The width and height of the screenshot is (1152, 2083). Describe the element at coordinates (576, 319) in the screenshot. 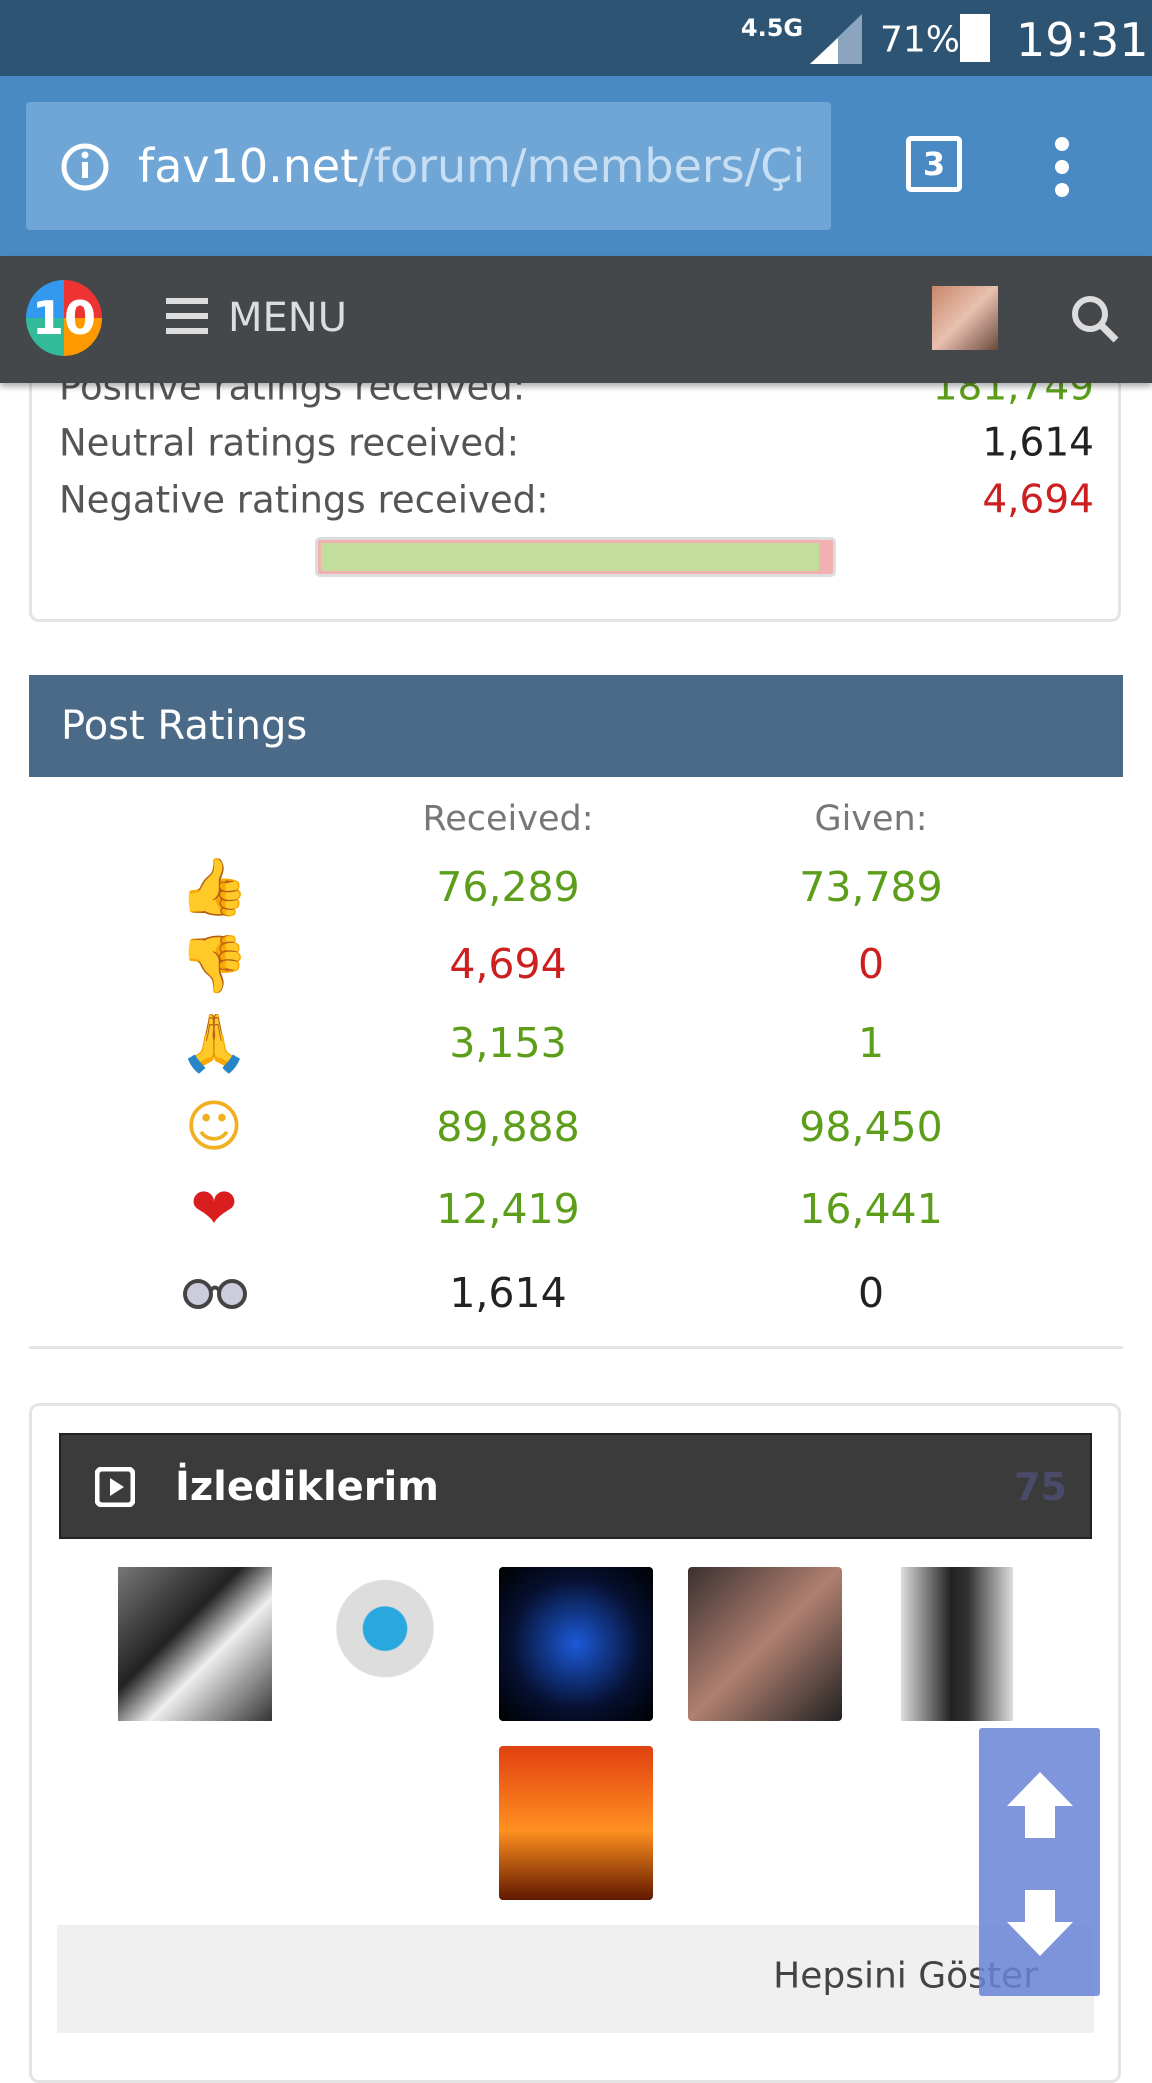

I see `nav-bar: 10 MENU` at that location.